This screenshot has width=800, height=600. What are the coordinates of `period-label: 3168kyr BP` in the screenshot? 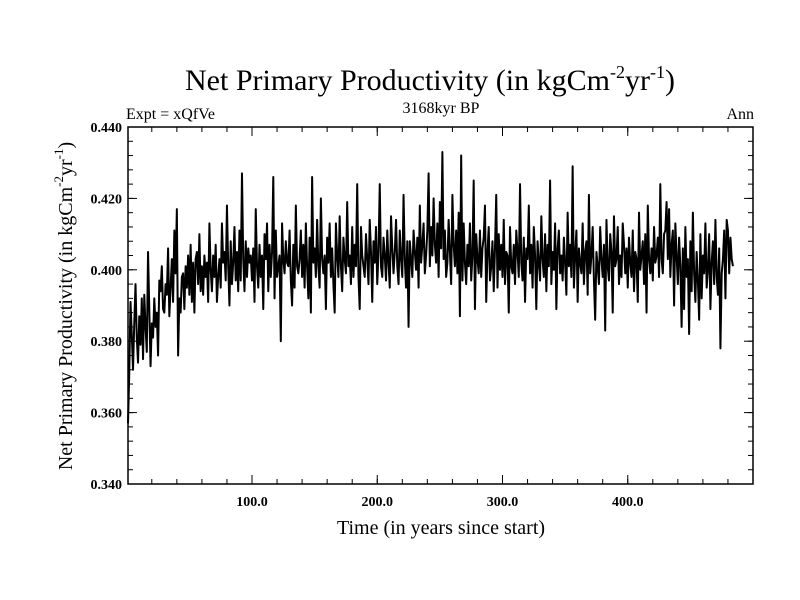 It's located at (441, 108).